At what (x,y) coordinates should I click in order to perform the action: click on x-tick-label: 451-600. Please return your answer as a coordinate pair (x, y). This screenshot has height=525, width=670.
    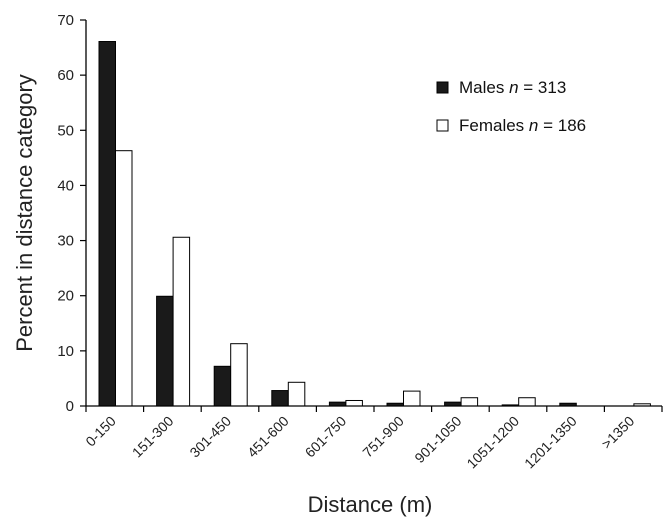
    Looking at the image, I should click on (268, 437).